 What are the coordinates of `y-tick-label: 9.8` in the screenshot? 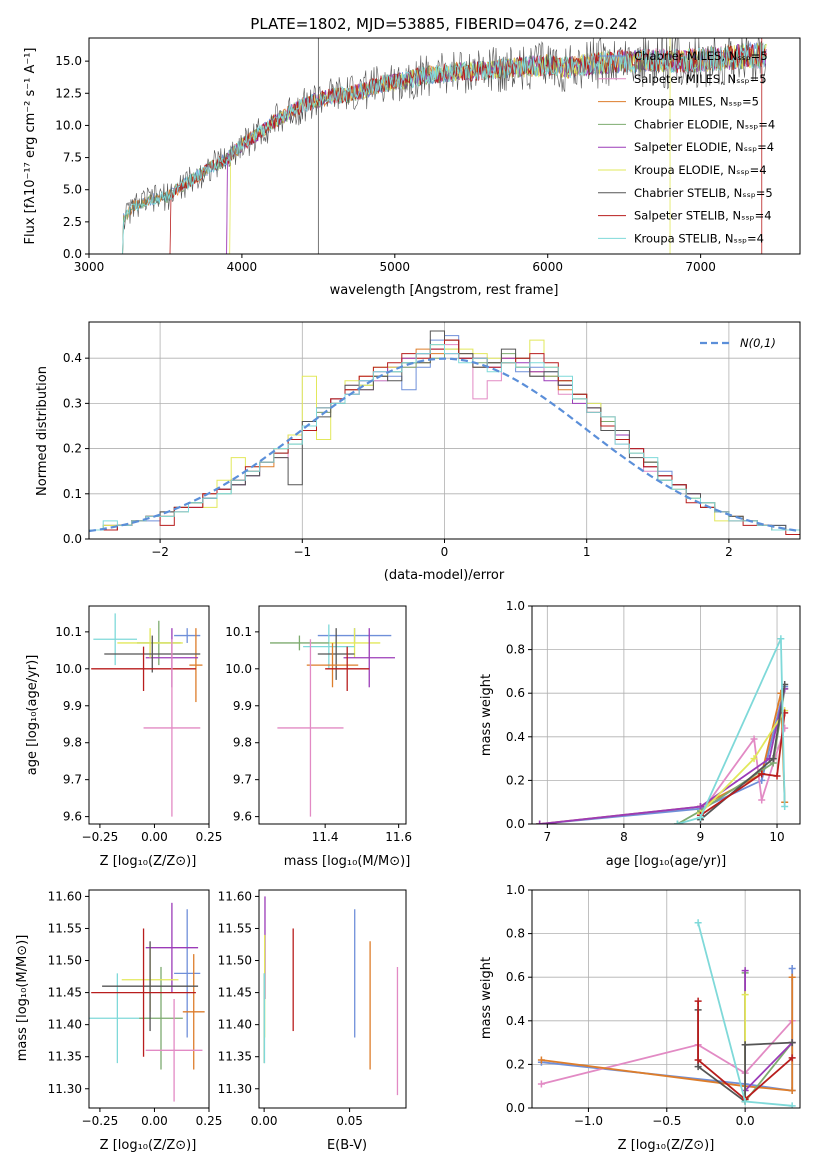 It's located at (72, 743).